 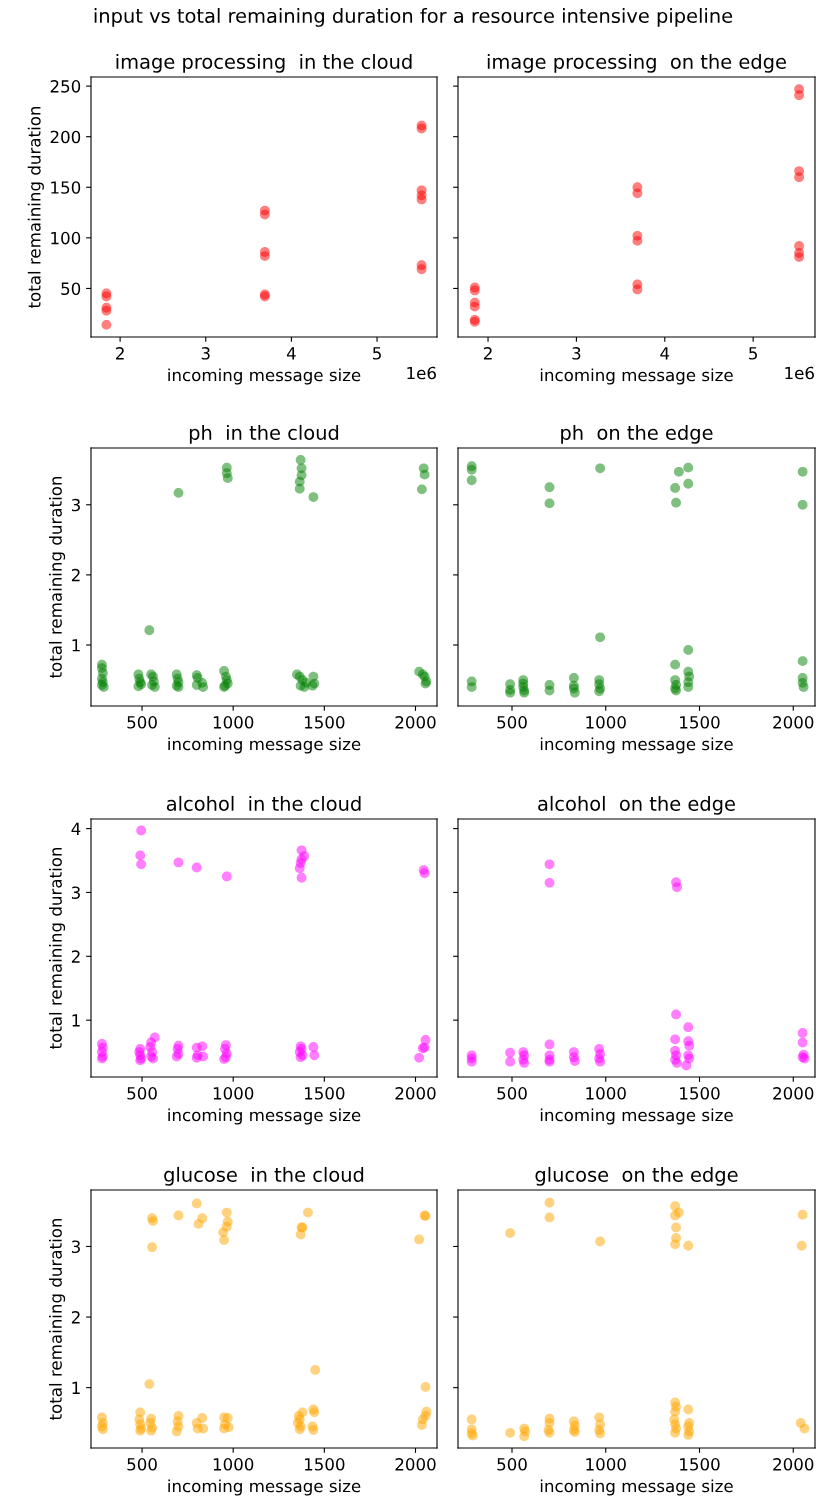 What do you see at coordinates (264, 434) in the screenshot?
I see `chart-title: ph in the cloud` at bounding box center [264, 434].